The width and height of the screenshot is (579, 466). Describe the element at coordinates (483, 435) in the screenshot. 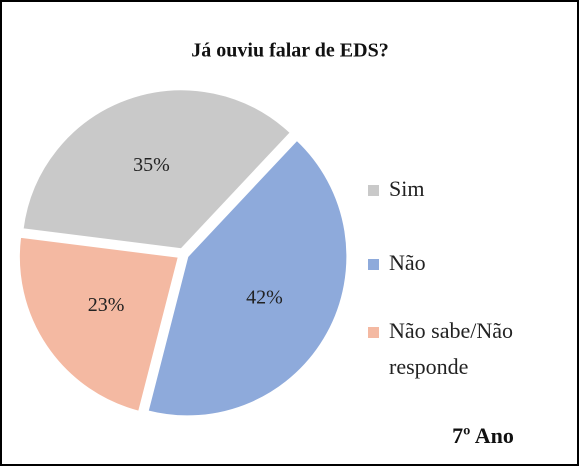

I see `annotation: 7º Ano` at that location.